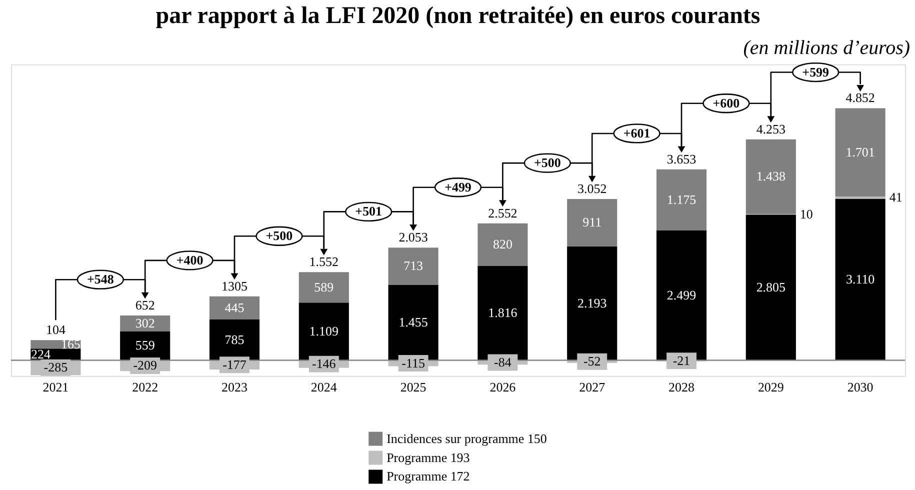 The width and height of the screenshot is (915, 490). I want to click on data-label: 445, so click(234, 307).